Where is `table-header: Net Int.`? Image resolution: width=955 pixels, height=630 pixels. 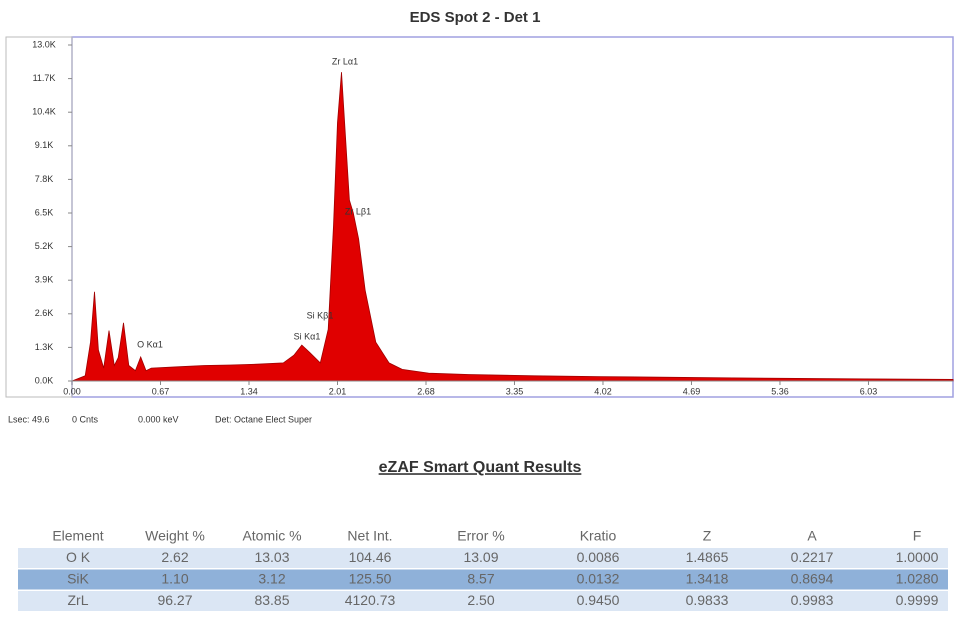
table-header: Net Int. is located at coordinates (369, 536).